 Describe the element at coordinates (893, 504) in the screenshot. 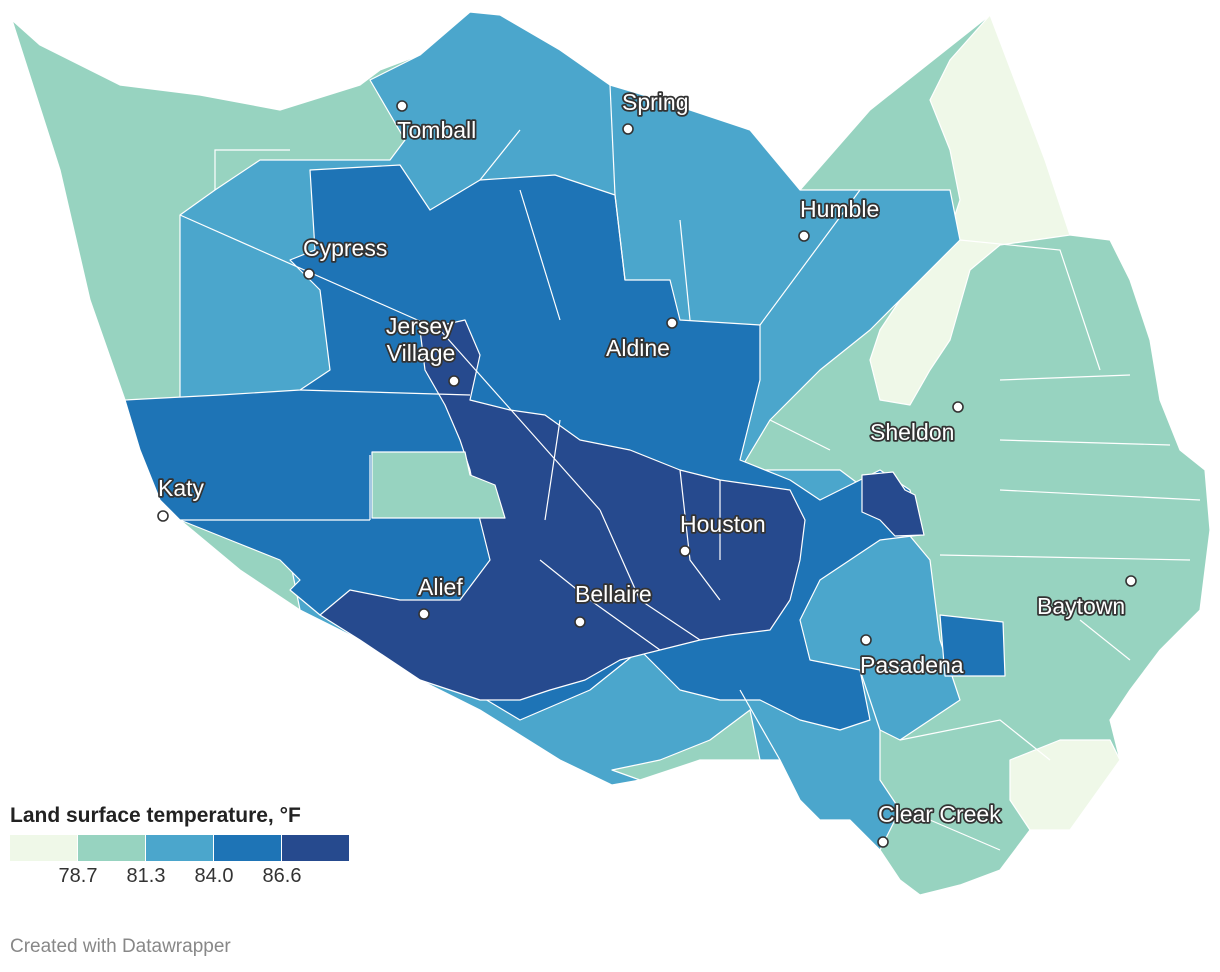

I see `northeast-warm-block` at that location.